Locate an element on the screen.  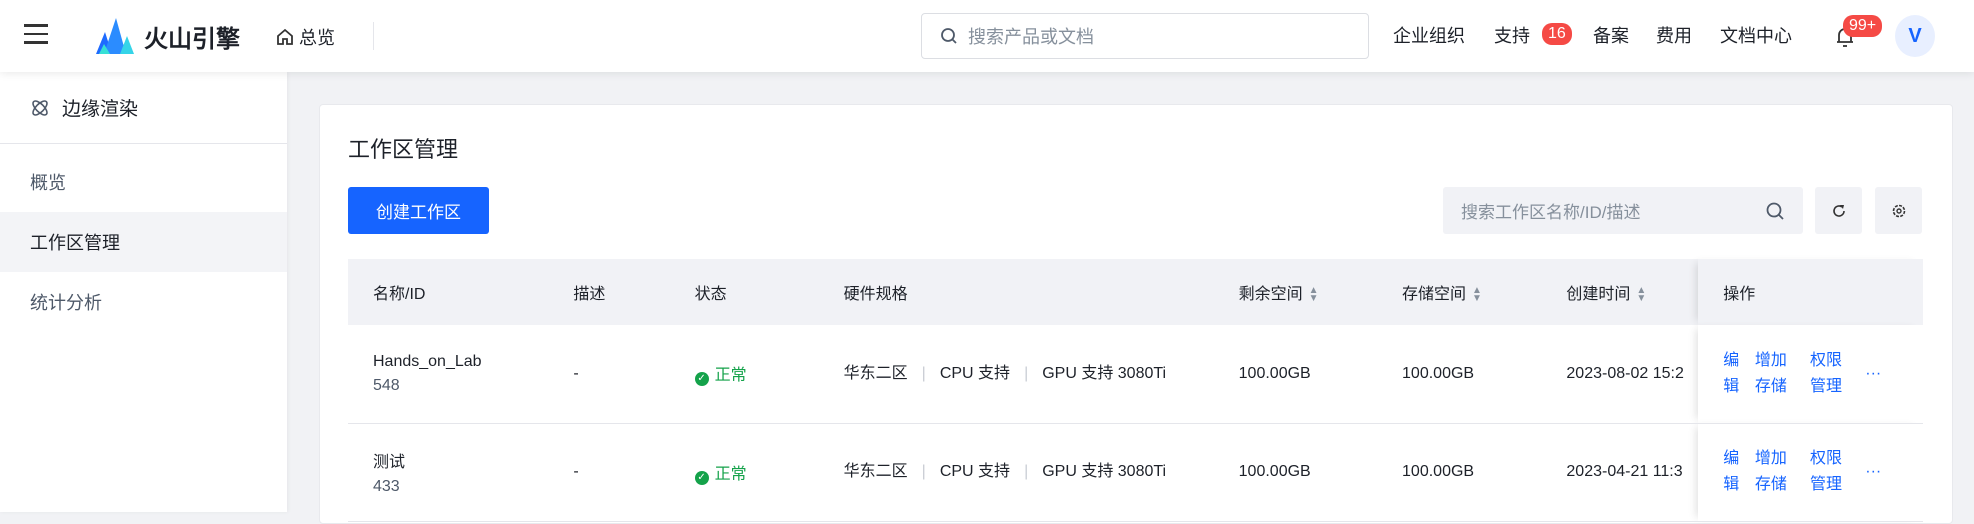
sidebar-item-workspace: 工作区管理 is located at coordinates (143, 242).